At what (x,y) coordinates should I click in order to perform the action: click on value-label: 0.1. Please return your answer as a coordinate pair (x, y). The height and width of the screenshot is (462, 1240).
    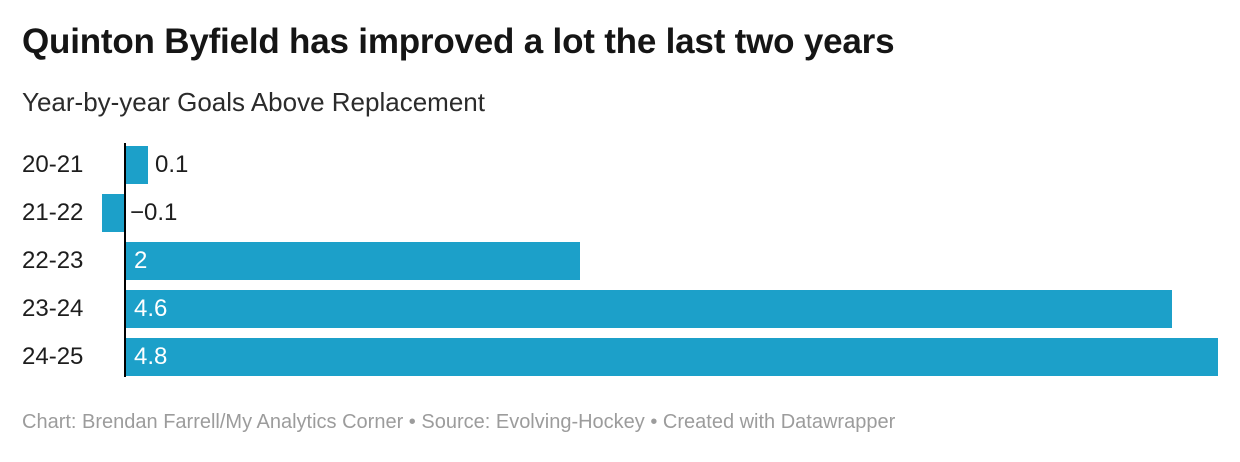
    Looking at the image, I should click on (172, 164).